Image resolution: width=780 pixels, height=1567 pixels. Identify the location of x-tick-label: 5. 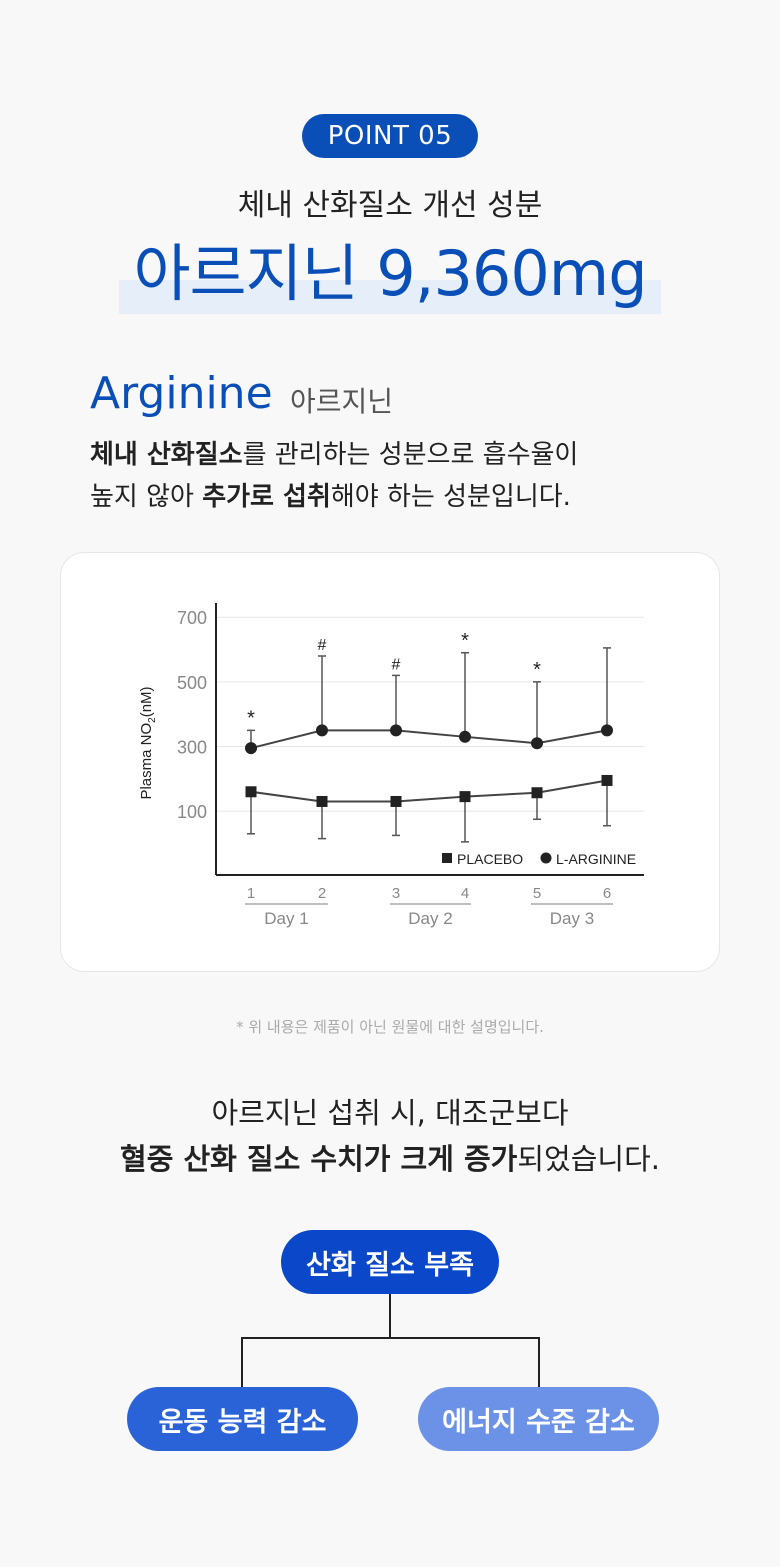
(537, 893).